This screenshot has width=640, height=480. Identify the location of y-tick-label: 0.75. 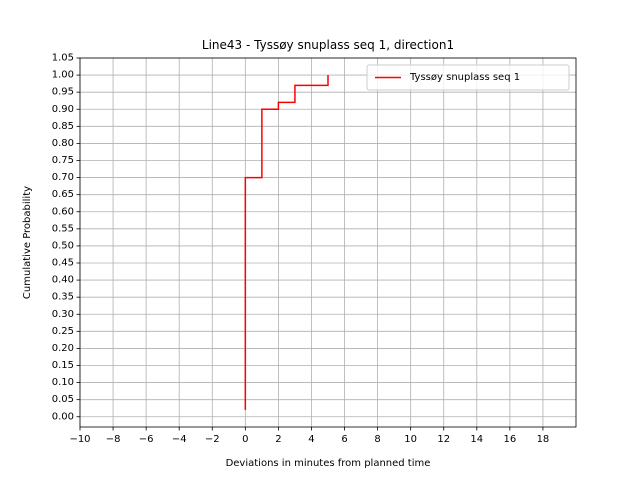
(63, 160).